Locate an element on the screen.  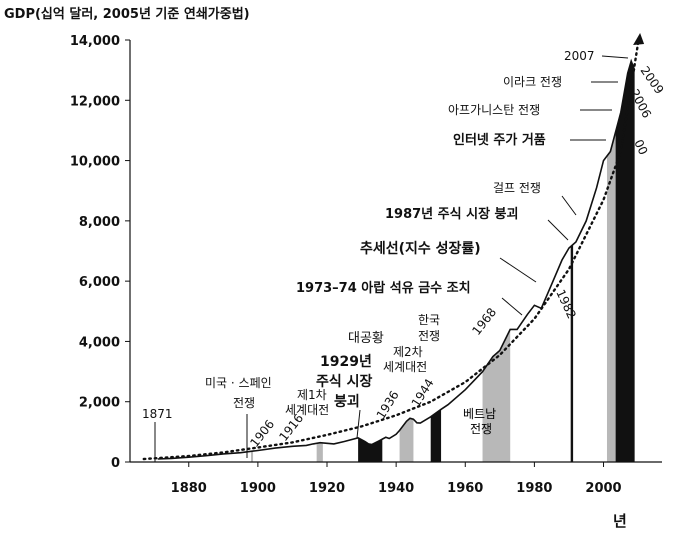
x-tick-label-1960: 1960 is located at coordinates (465, 488).